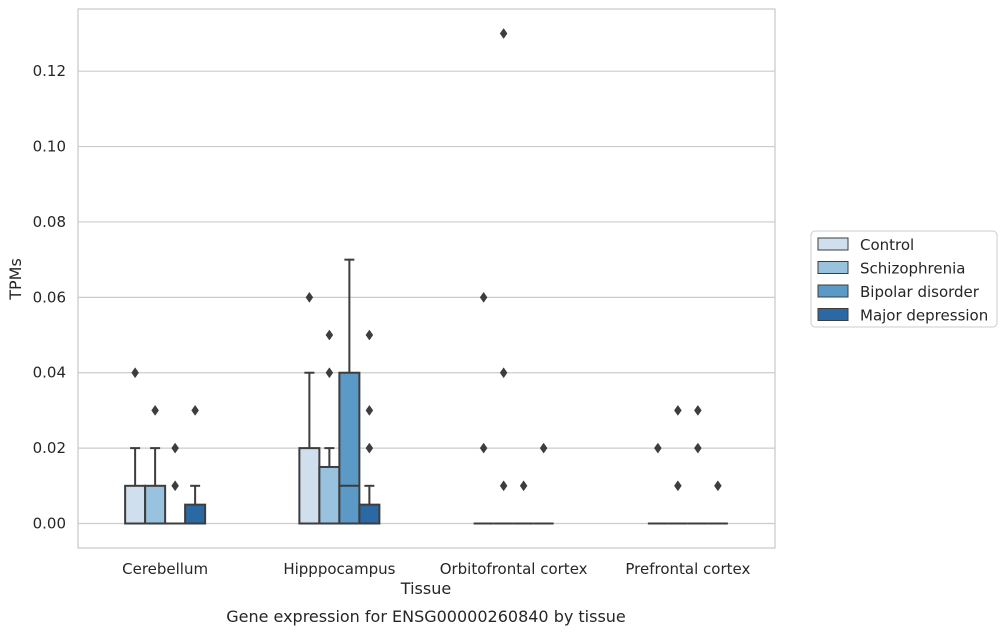 This screenshot has width=1007, height=634. What do you see at coordinates (49, 71) in the screenshot?
I see `y-tick-label: 0.12` at bounding box center [49, 71].